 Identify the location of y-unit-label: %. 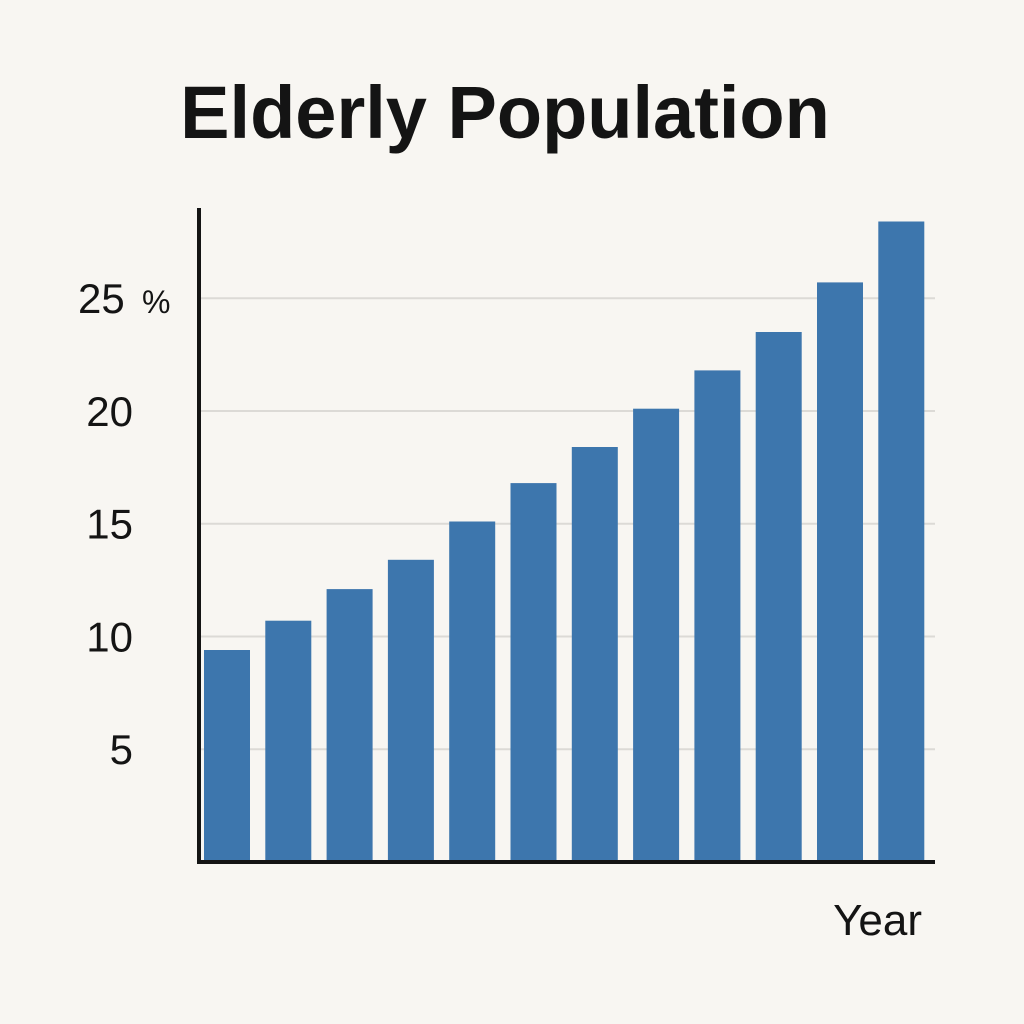
(156, 302).